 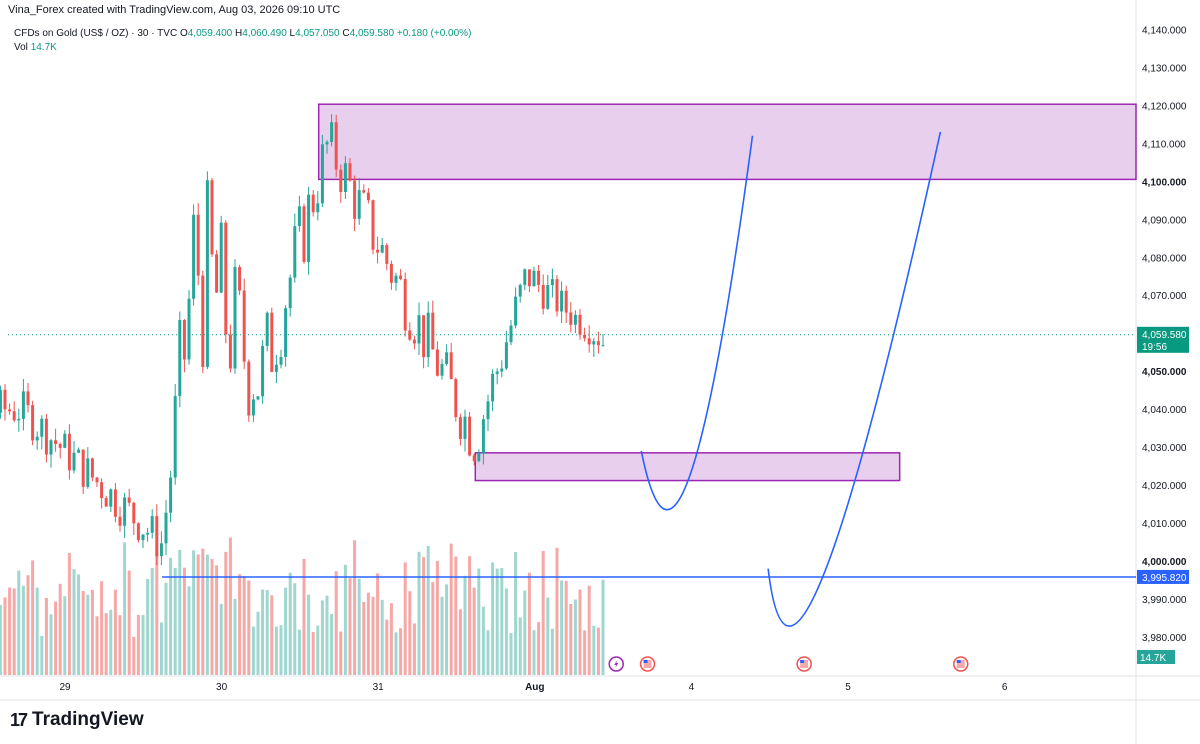 I want to click on volume-row: Vol 14.7K, so click(x=242, y=48).